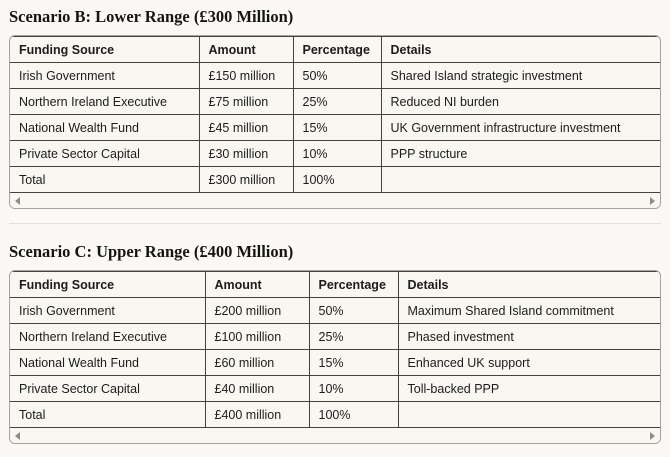  I want to click on table-cell: £200 million, so click(257, 310).